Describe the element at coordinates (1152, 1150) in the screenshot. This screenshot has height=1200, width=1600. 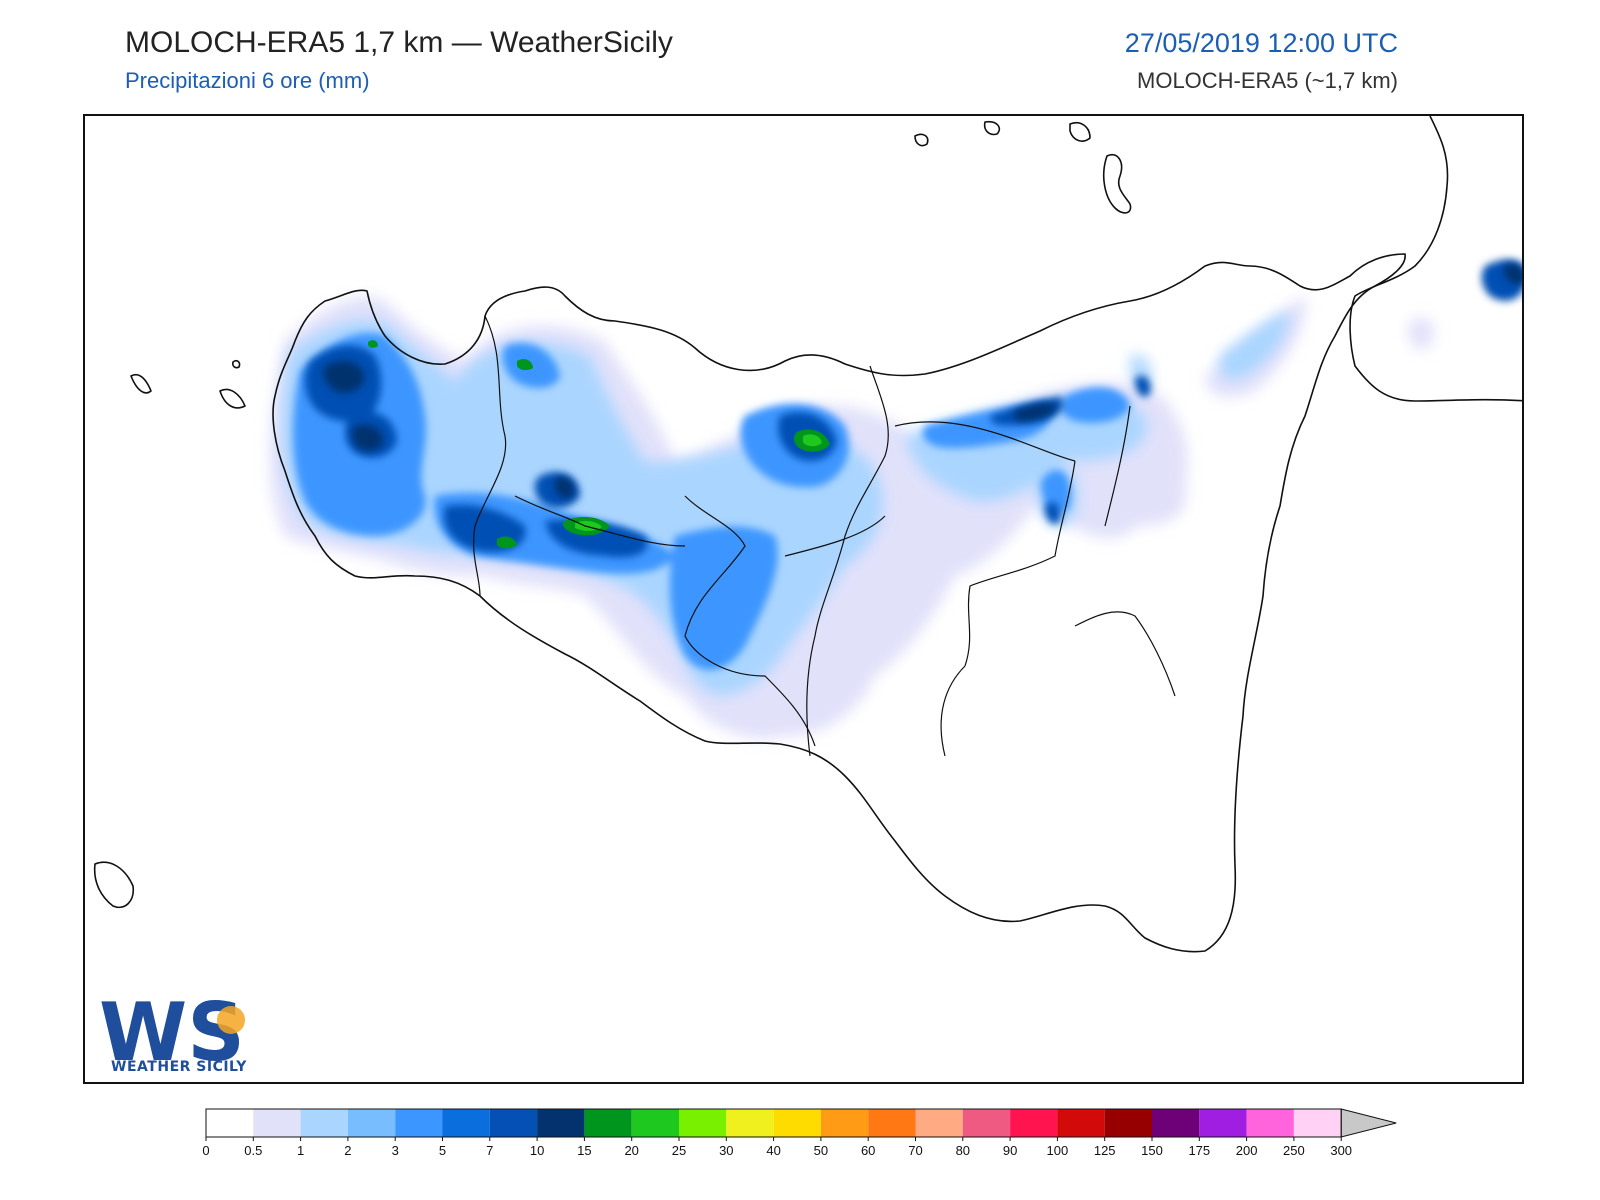
I see `colorbar-tick-label: 150` at that location.